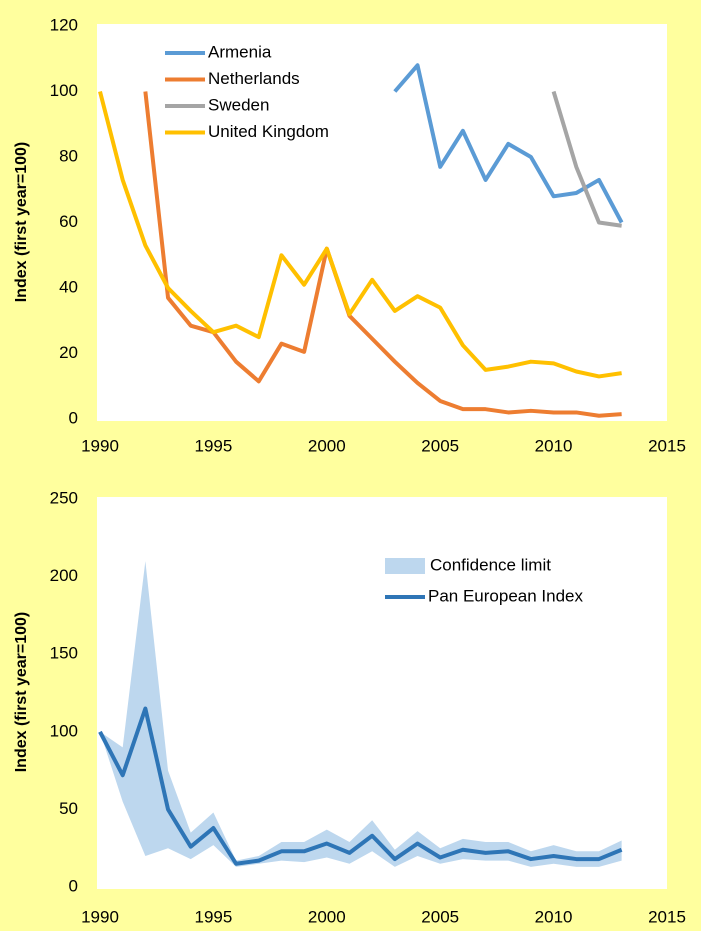 This screenshot has height=931, width=701. I want to click on legend-swatch, so click(405, 566).